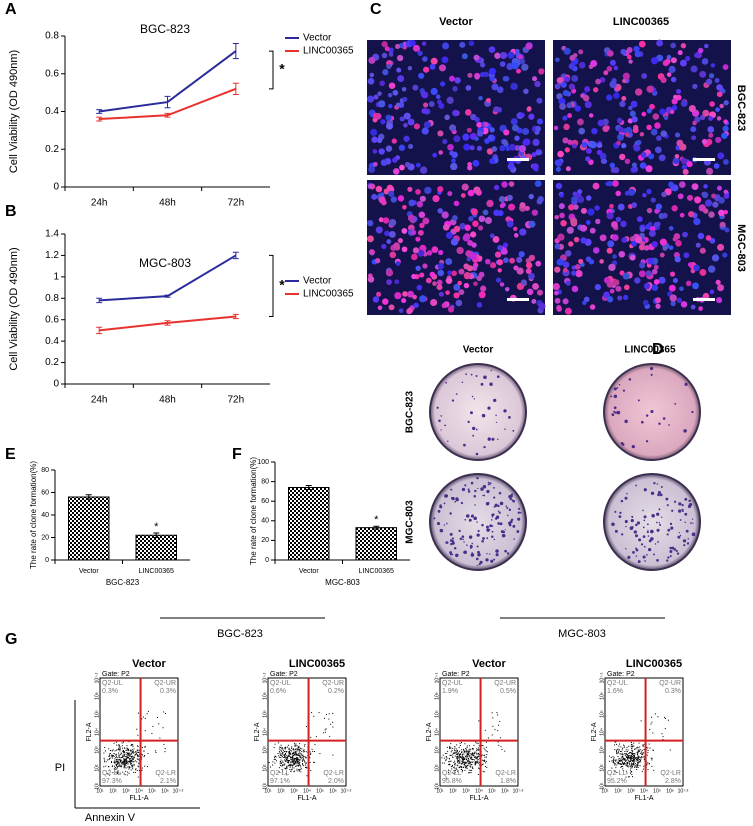 Image resolution: width=753 pixels, height=826 pixels. Describe the element at coordinates (376, 9) in the screenshot. I see `panel-label: C` at that location.